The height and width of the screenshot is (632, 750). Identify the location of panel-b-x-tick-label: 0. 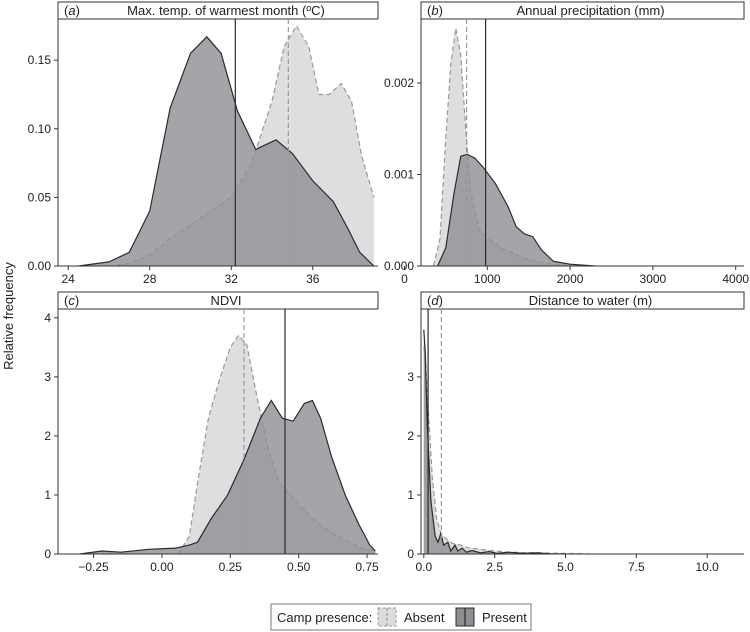
(404, 279).